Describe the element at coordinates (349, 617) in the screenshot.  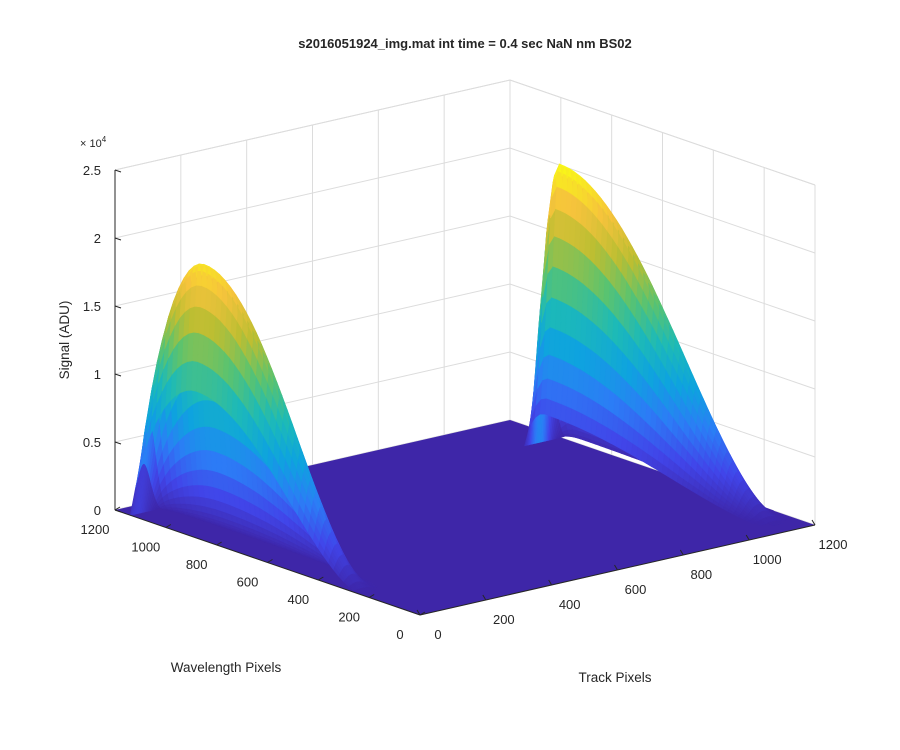
I see `y-tick-label: 200` at that location.